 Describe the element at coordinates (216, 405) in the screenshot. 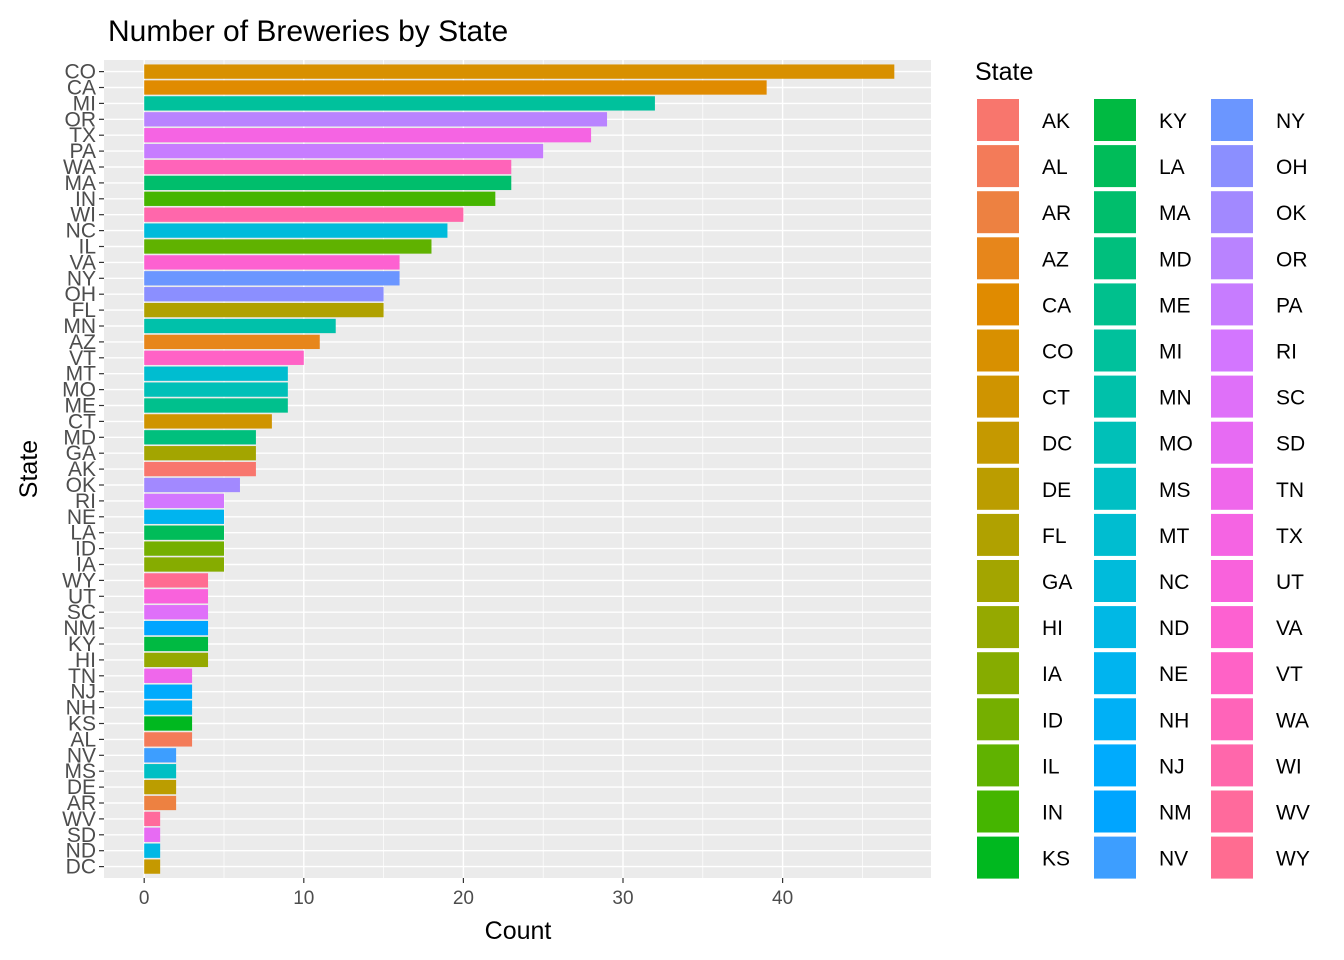

I see `bar-me` at that location.